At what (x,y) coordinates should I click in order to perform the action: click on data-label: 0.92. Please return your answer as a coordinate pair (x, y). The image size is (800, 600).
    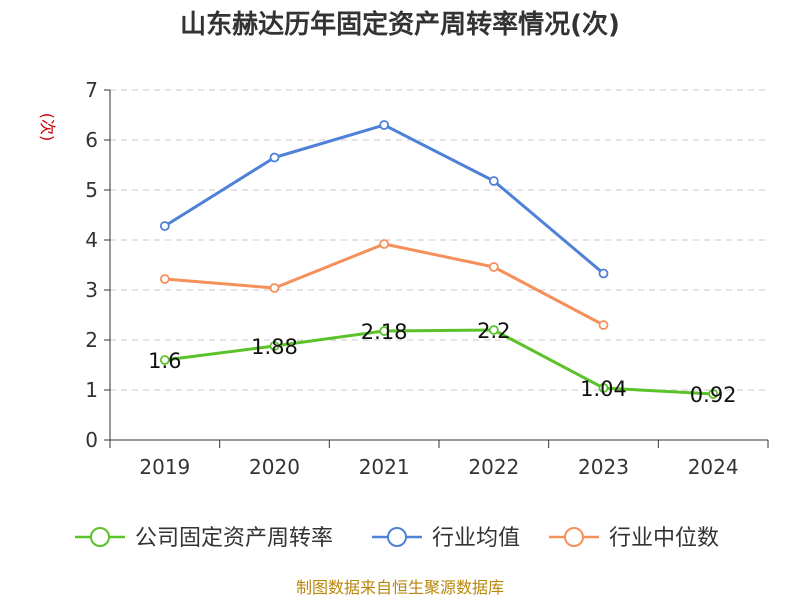
    Looking at the image, I should click on (713, 395).